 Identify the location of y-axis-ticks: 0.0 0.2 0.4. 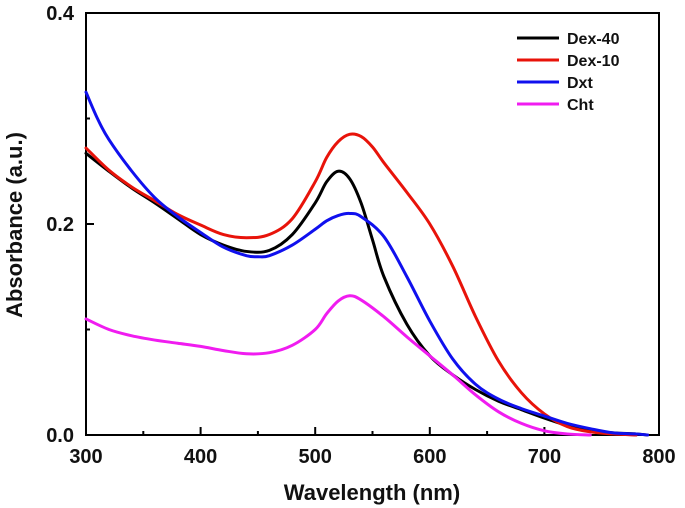
(70, 225).